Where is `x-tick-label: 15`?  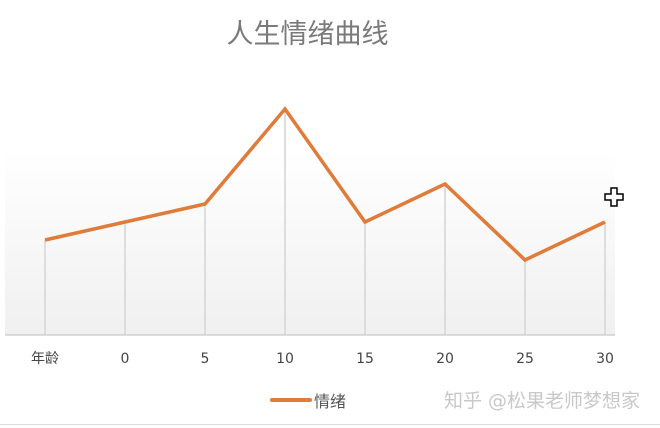 x-tick-label: 15 is located at coordinates (365, 359).